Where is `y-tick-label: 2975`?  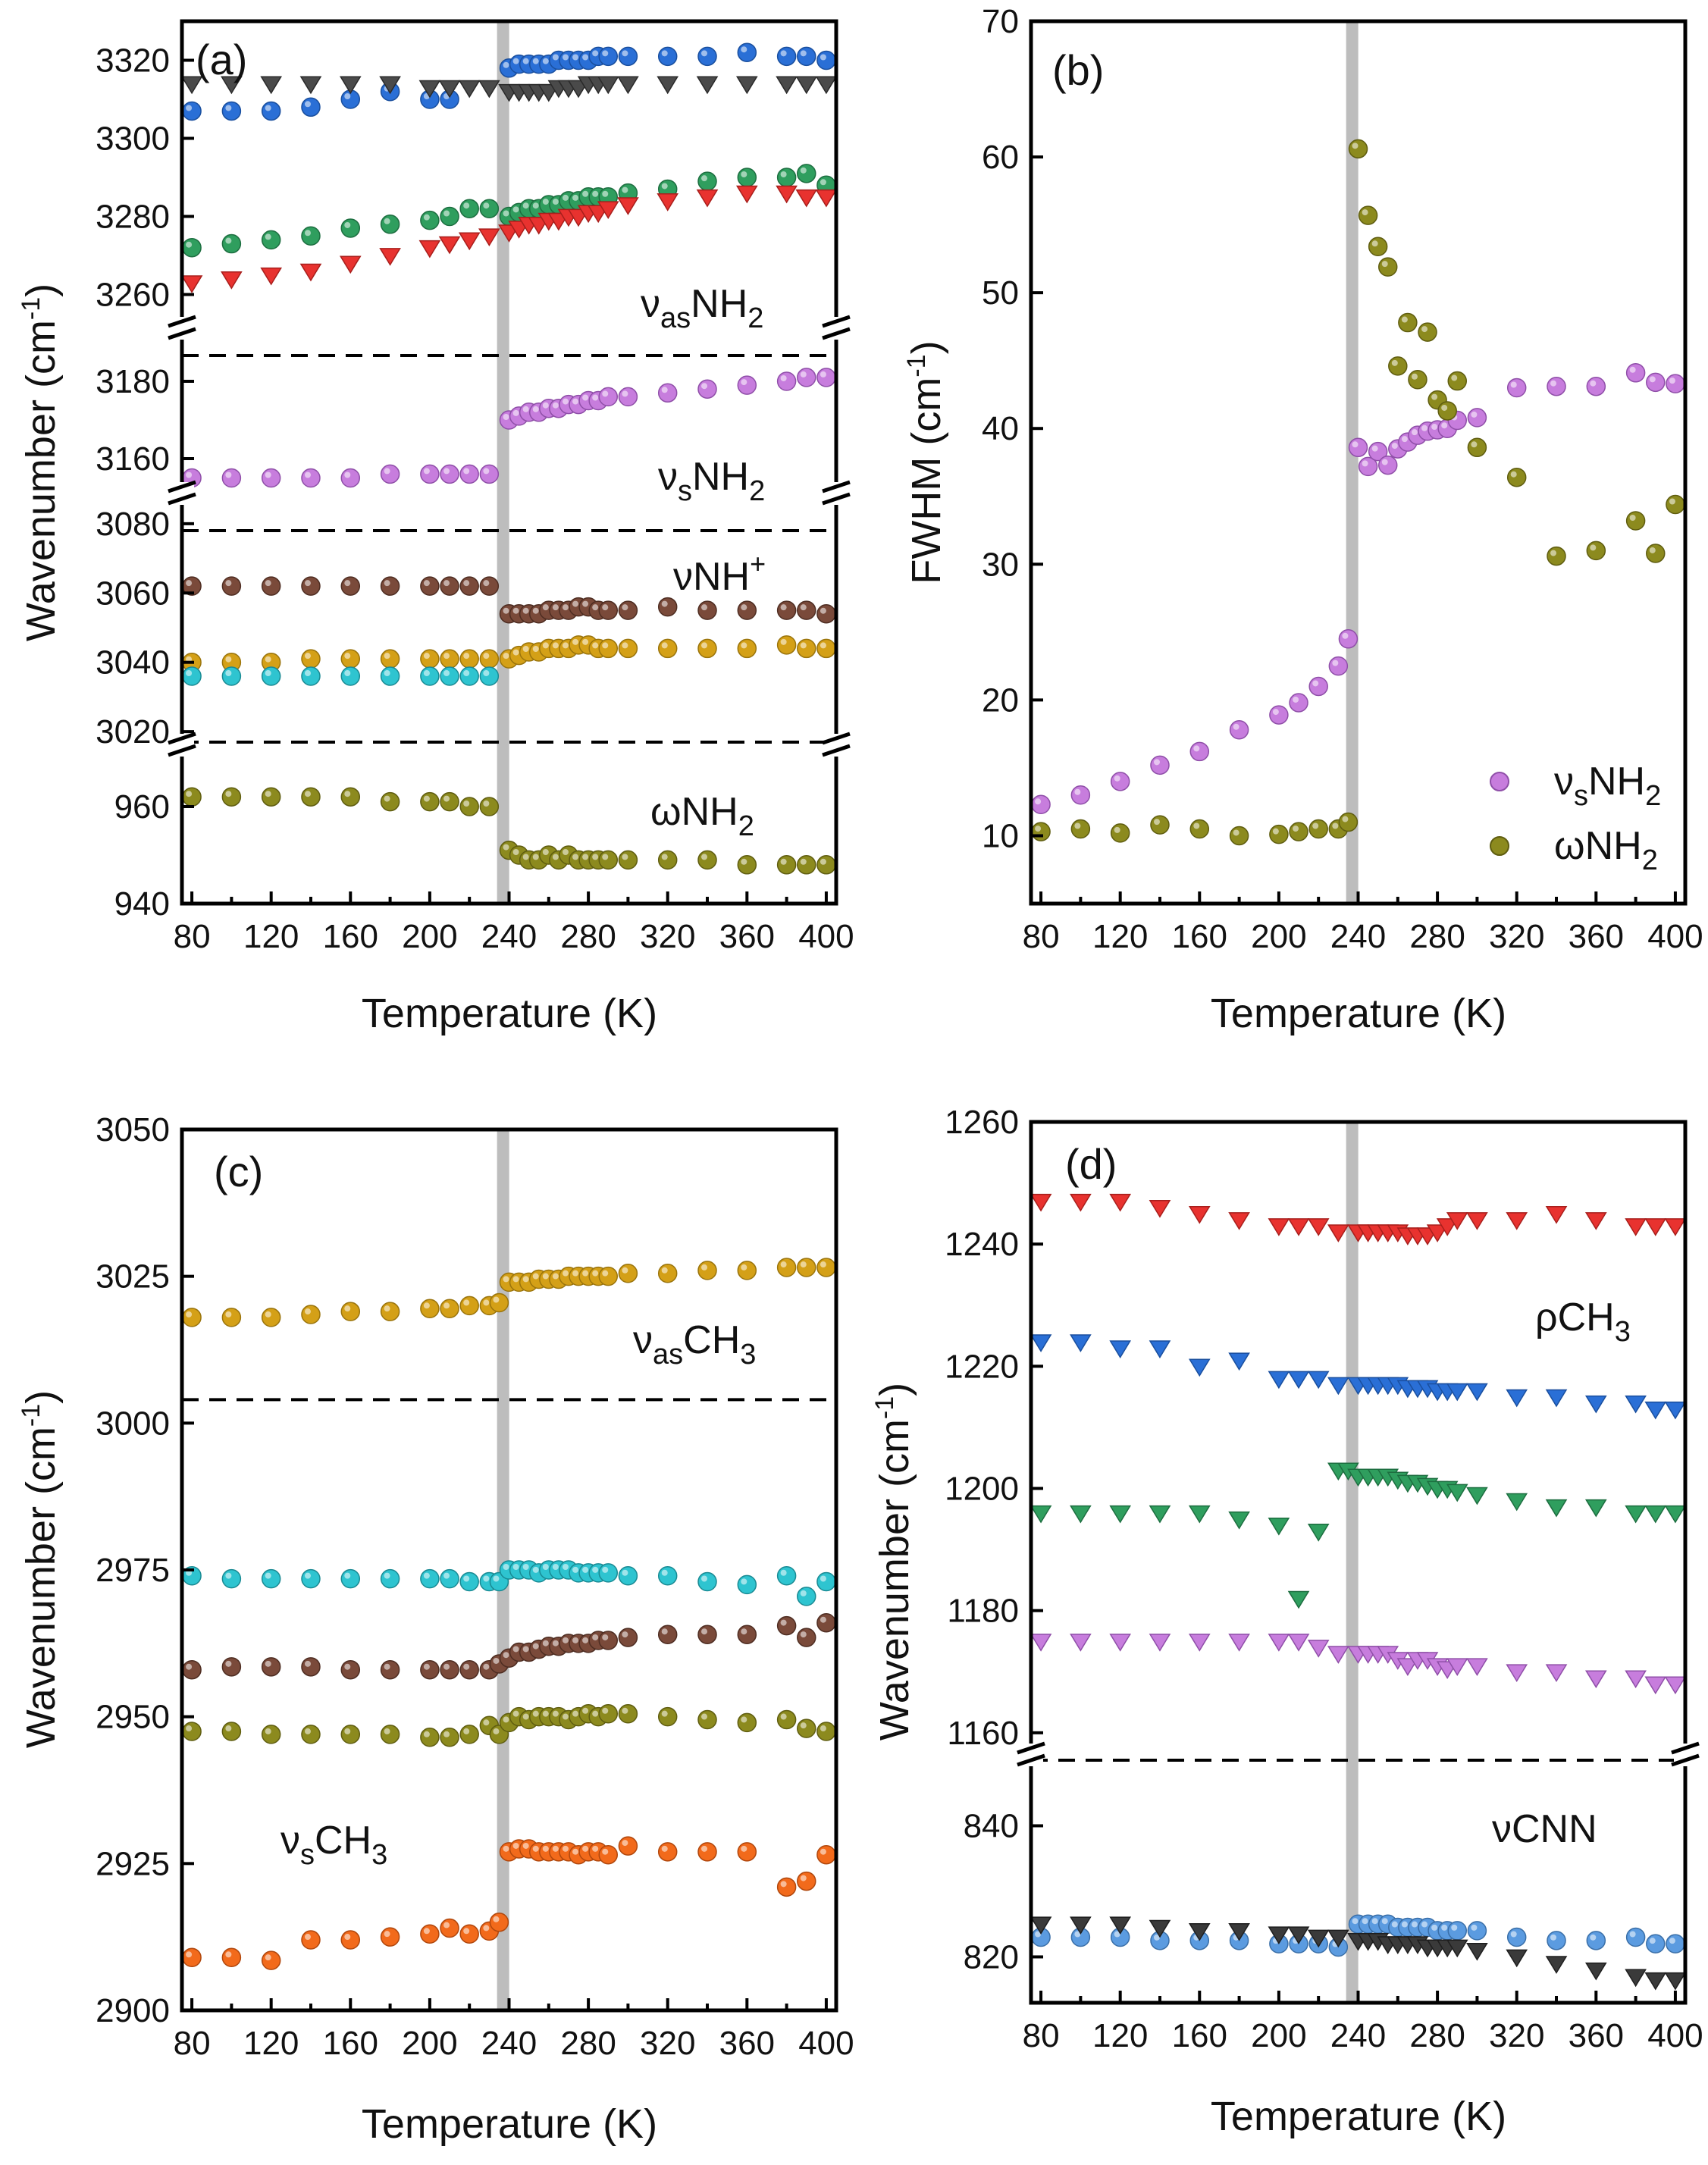
y-tick-label: 2975 is located at coordinates (133, 1570).